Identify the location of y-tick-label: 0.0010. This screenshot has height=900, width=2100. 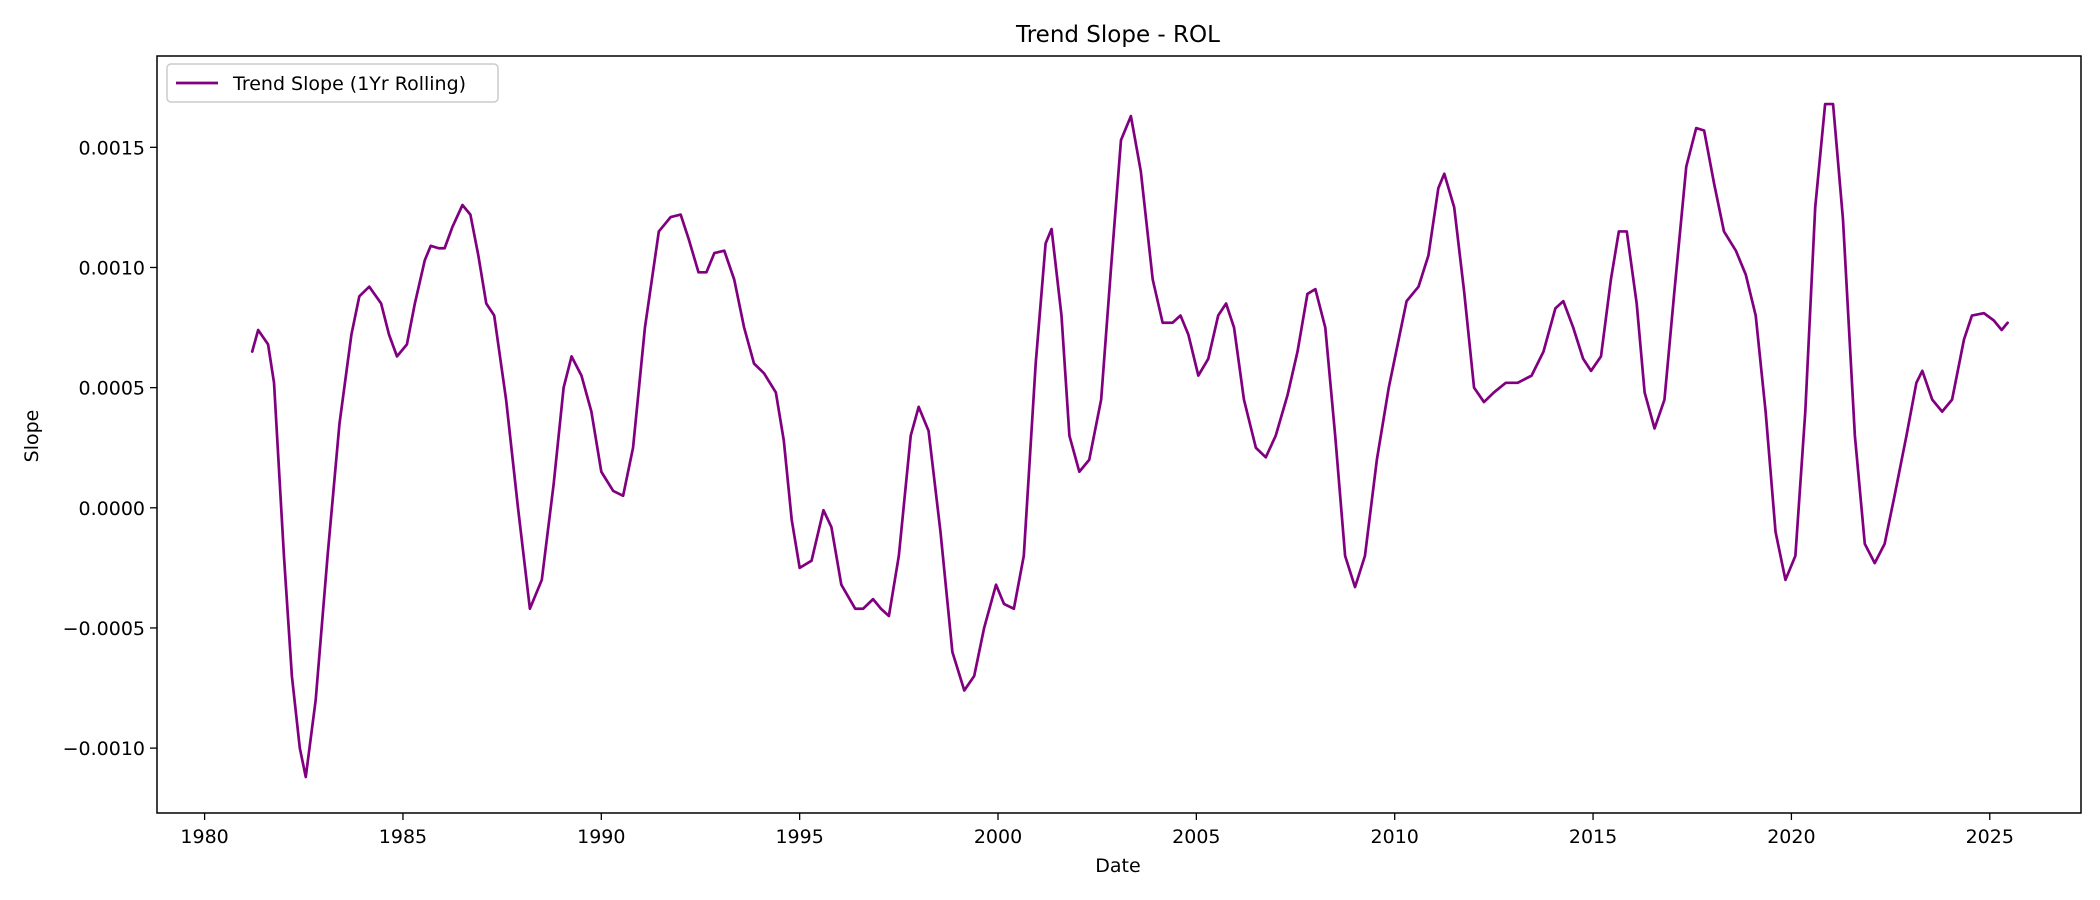
(112, 268).